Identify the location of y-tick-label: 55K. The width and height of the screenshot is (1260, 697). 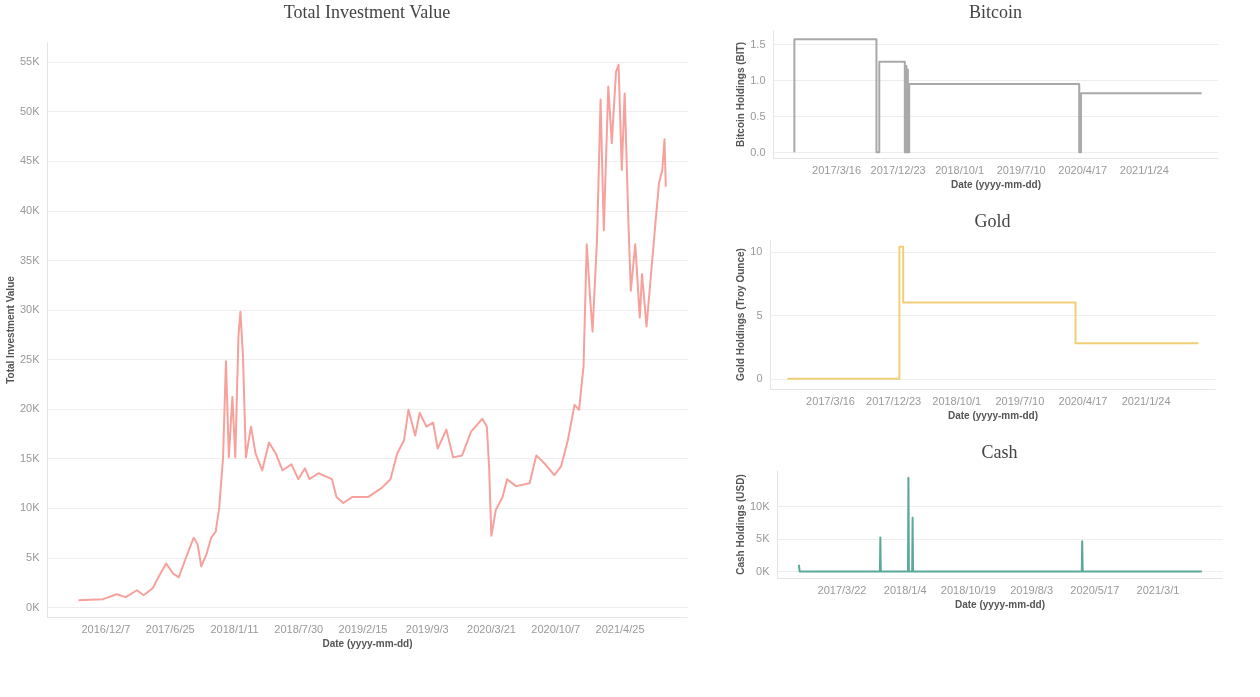
(30, 61).